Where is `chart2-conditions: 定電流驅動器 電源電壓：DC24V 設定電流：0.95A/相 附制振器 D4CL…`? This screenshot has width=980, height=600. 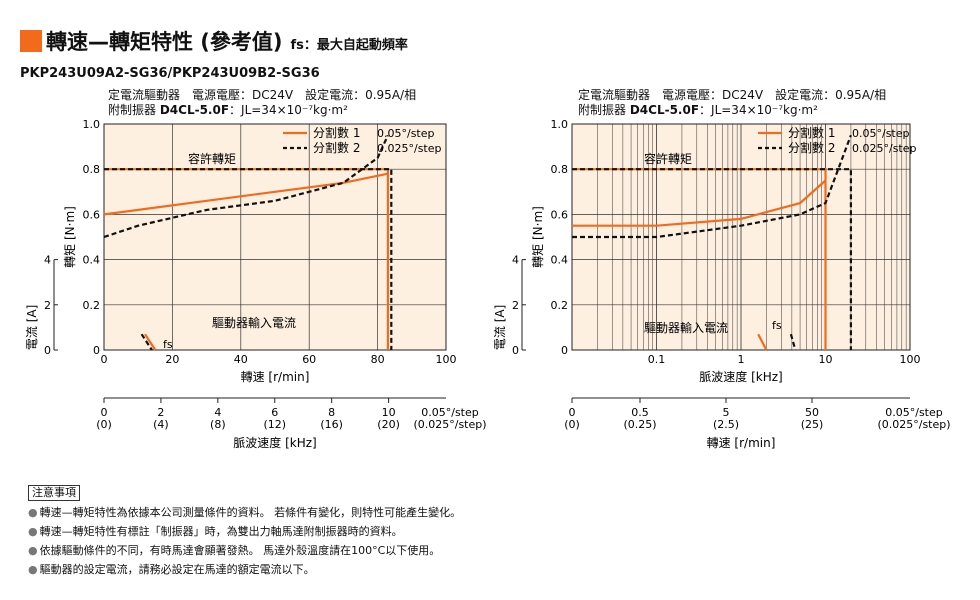
chart2-conditions: 定電流驅動器 電源電壓：DC24V 設定電流：0.95A/相 附制振器 D4CL… is located at coordinates (732, 103).